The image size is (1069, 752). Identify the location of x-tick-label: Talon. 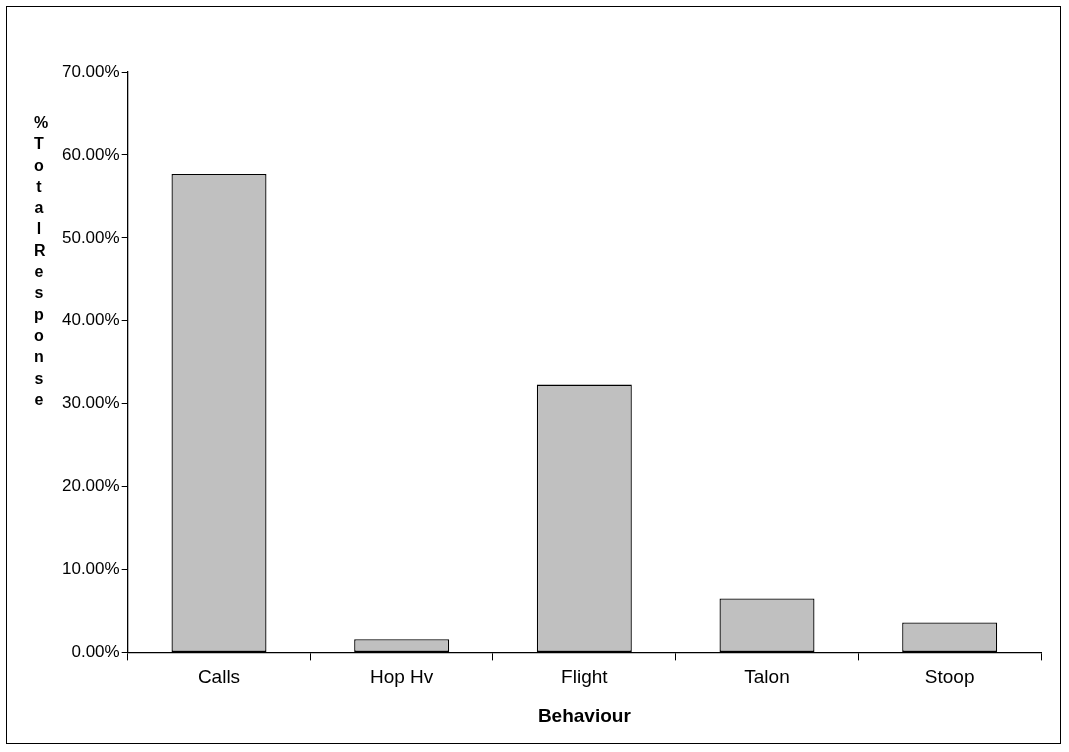
(767, 677).